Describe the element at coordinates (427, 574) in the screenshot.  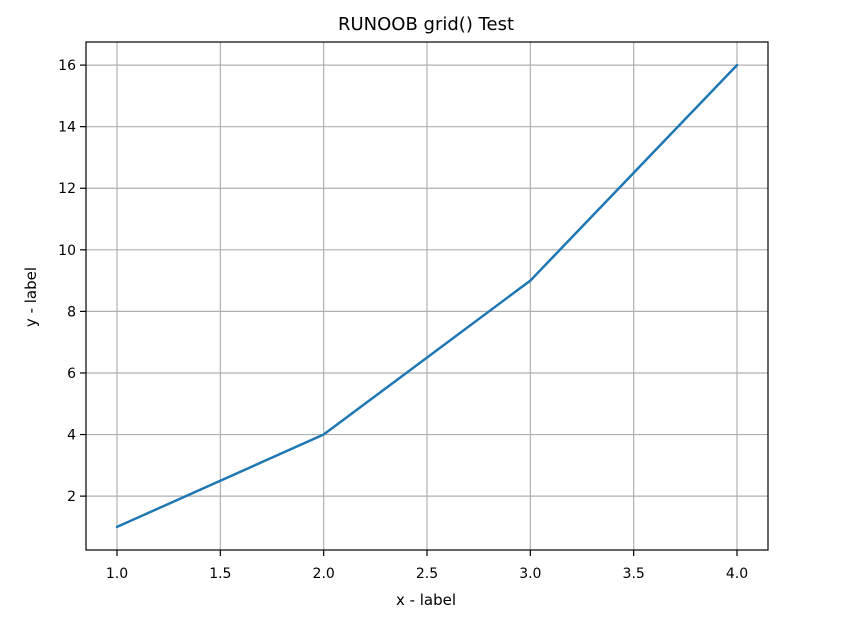
I see `x-tick-label-3: 2.5` at that location.